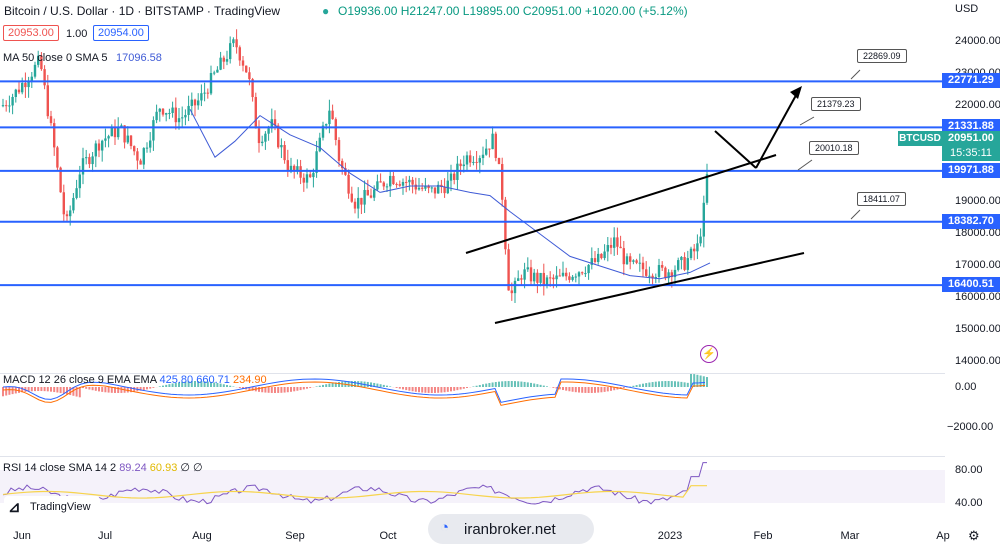 The width and height of the screenshot is (1000, 545). What do you see at coordinates (31, 33) in the screenshot?
I see `bid-price-box: 20953.00` at bounding box center [31, 33].